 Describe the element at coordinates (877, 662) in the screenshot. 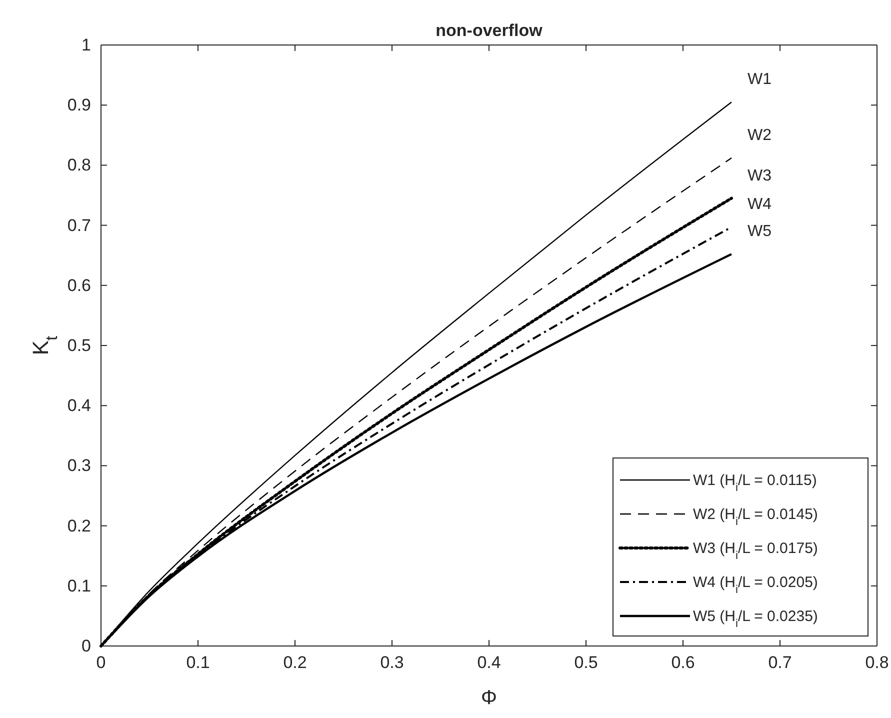

I see `x-tick-label: 0.8` at that location.